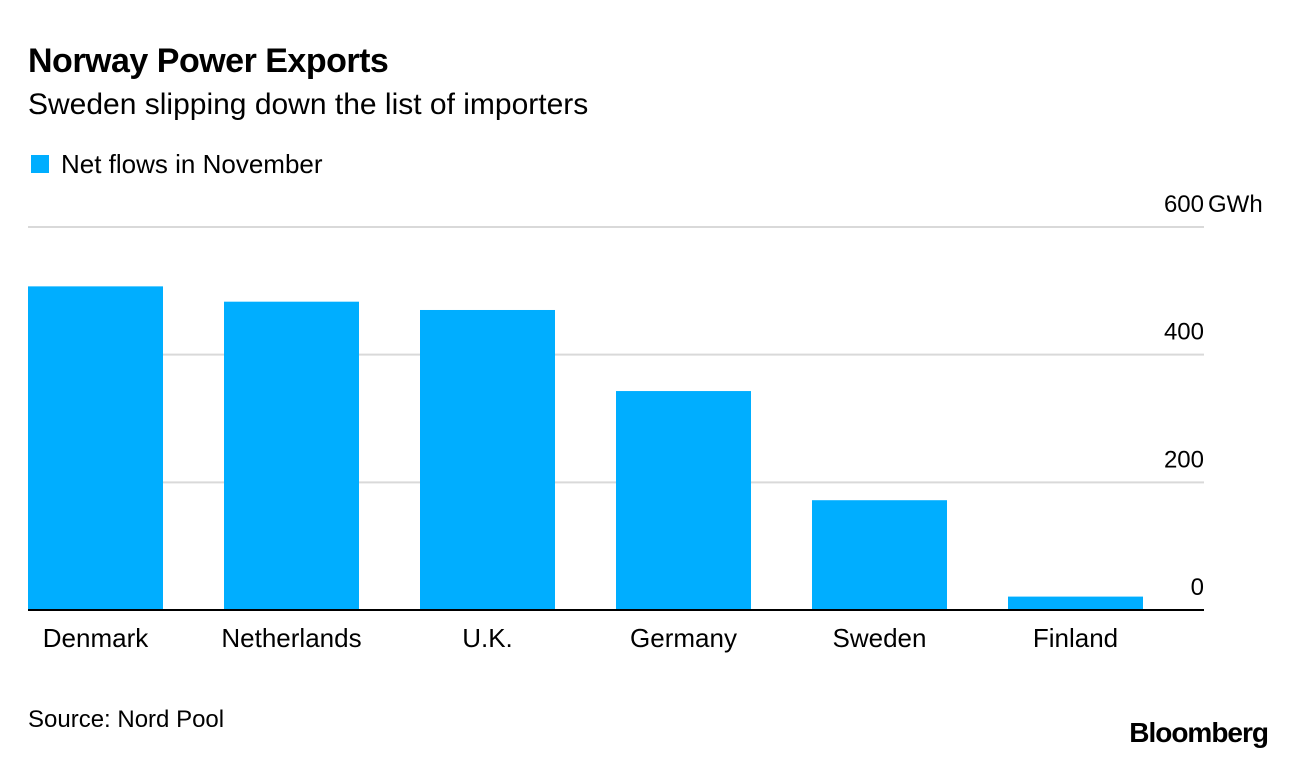  I want to click on x-tick-label: Netherlands, so click(291, 638).